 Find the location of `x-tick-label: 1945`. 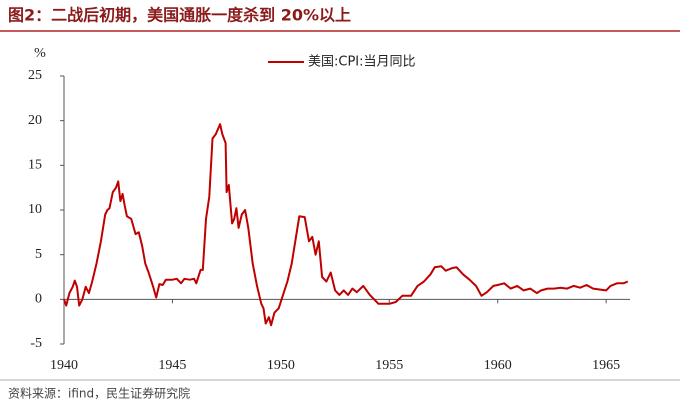

x-tick-label: 1945 is located at coordinates (172, 365).